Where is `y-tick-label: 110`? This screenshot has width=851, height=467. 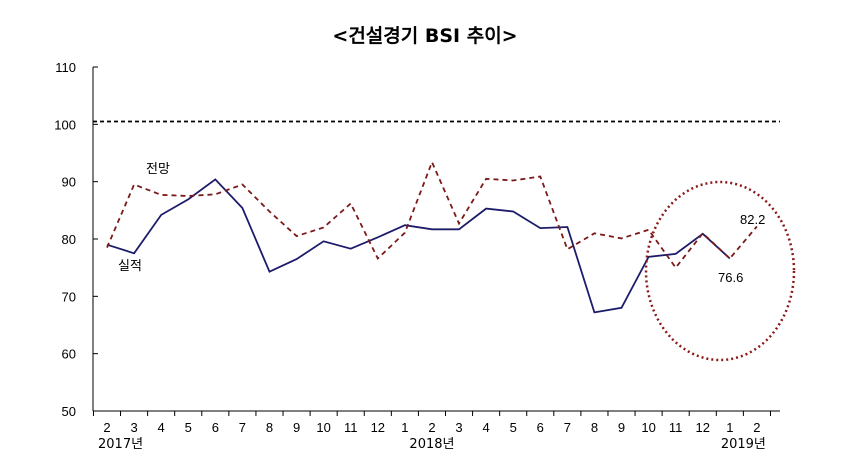 y-tick-label: 110 is located at coordinates (65, 67).